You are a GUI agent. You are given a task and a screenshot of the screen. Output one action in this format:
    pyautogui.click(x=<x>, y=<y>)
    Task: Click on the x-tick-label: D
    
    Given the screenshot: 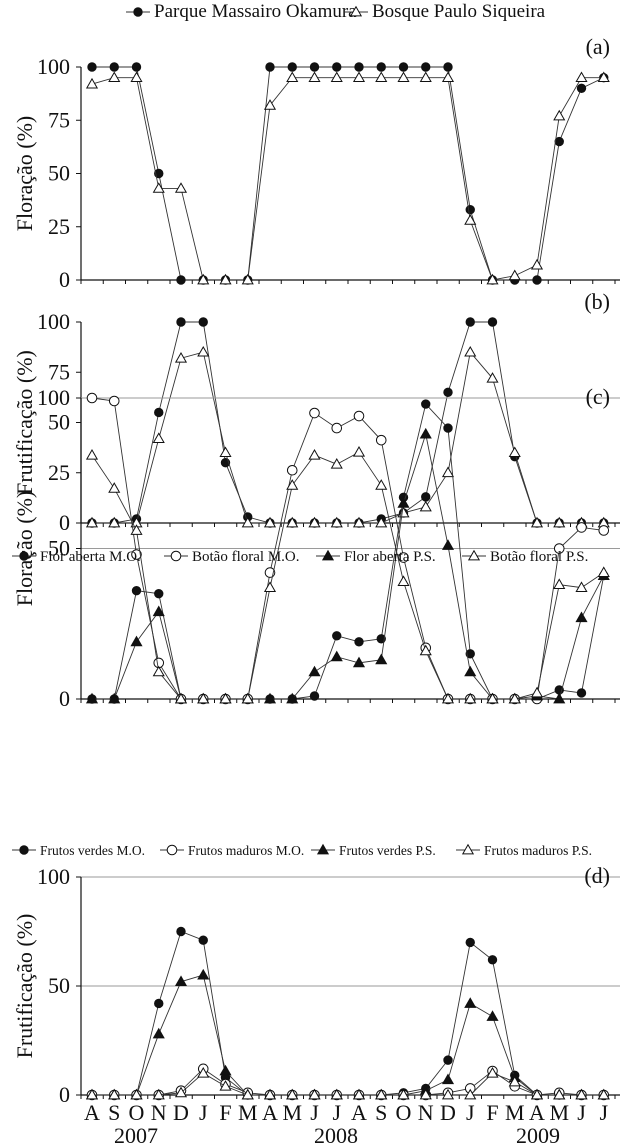 What is the action you would take?
    pyautogui.click(x=181, y=1112)
    